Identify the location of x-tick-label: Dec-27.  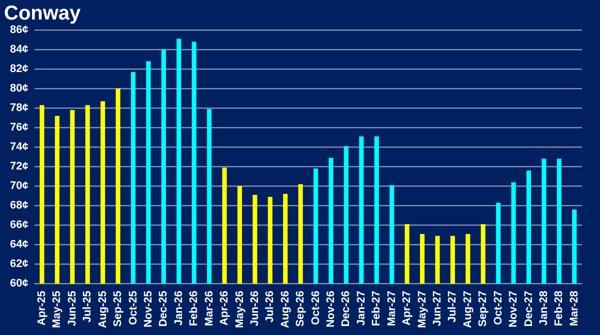
(528, 308).